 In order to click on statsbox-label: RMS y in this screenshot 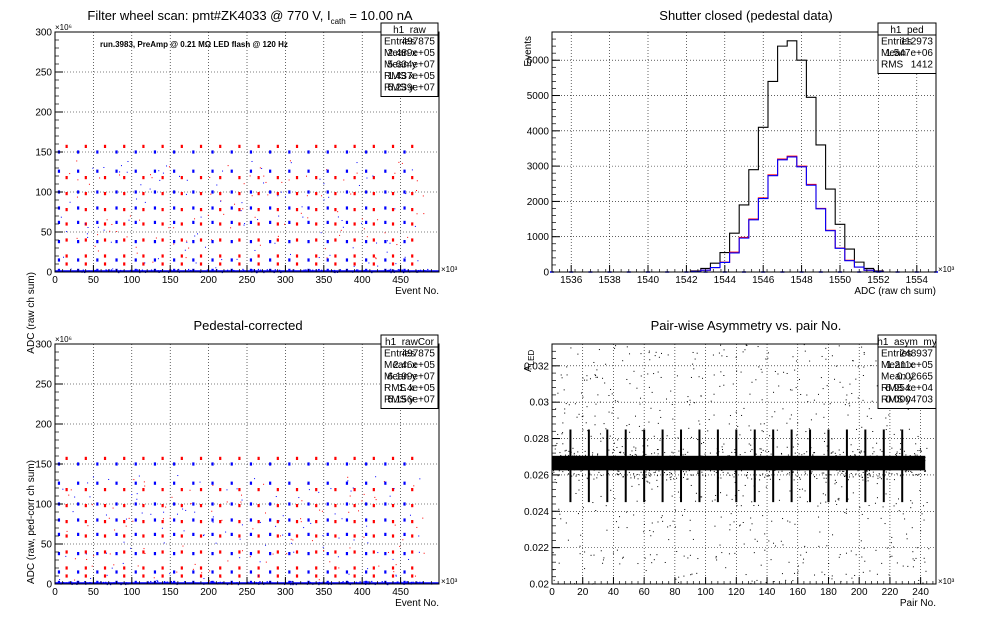, I will do `click(896, 400)`.